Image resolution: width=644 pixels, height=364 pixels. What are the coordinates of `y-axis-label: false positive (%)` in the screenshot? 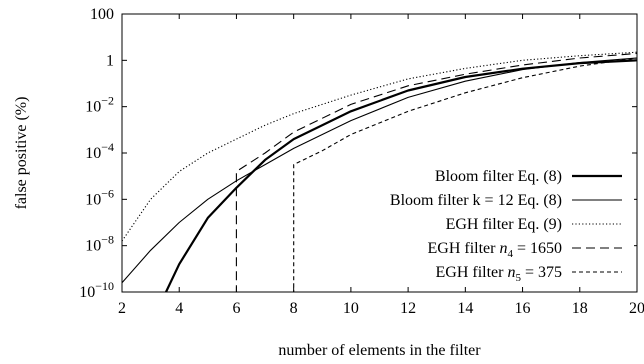 It's located at (21, 153).